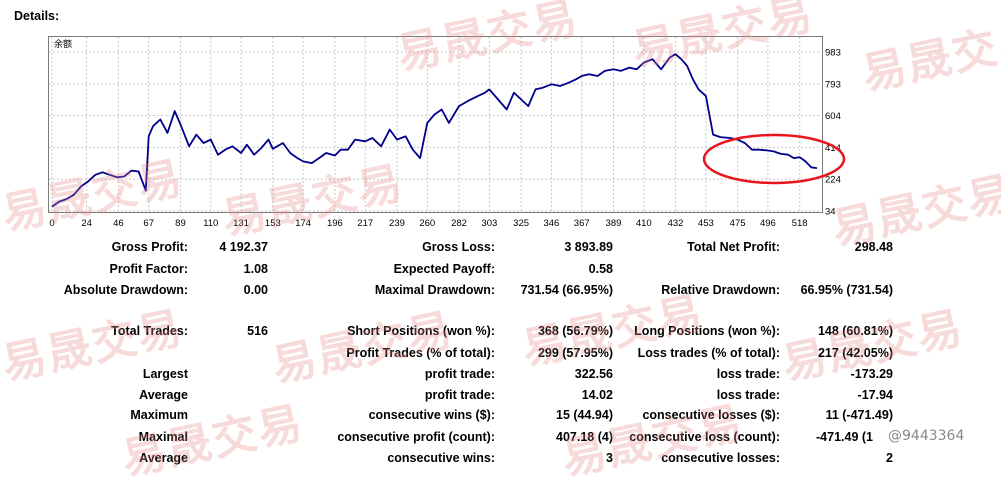 The width and height of the screenshot is (1001, 487). I want to click on max-consecutive-wins-label: consecutive wins ($):, so click(431, 415).